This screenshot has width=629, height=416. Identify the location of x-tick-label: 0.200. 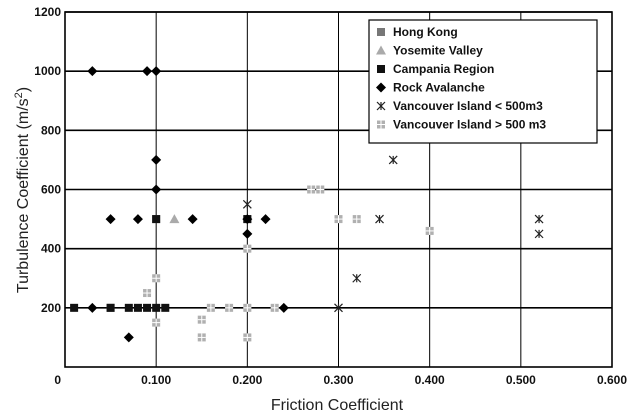
(247, 380).